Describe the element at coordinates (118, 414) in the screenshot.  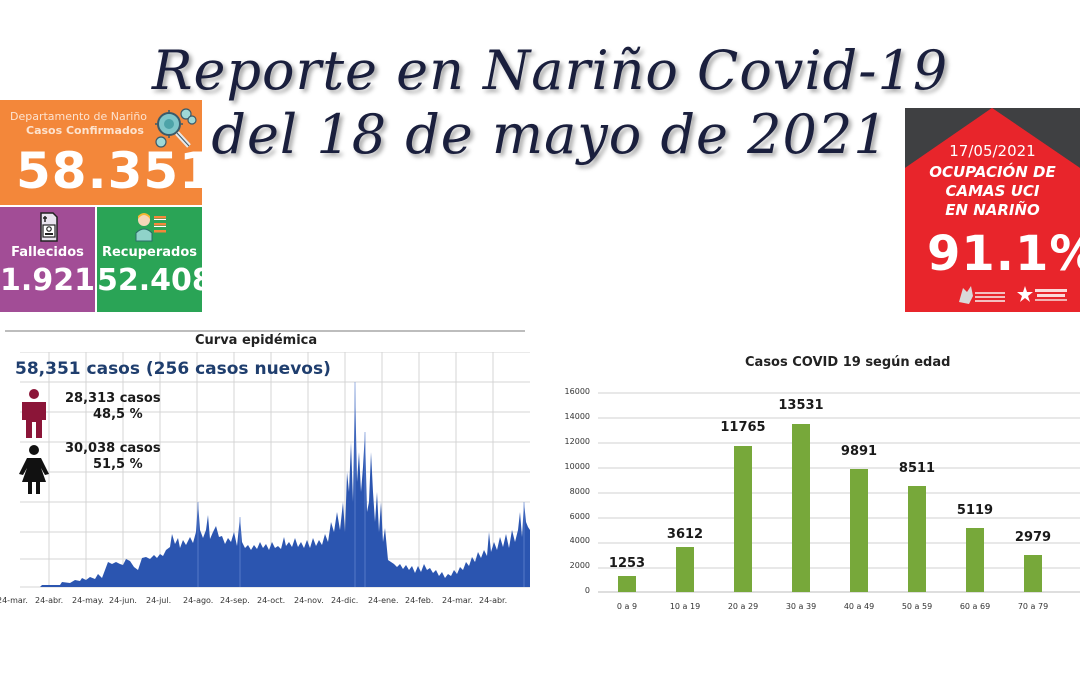
I see `male-percent: 48,5 %` at that location.